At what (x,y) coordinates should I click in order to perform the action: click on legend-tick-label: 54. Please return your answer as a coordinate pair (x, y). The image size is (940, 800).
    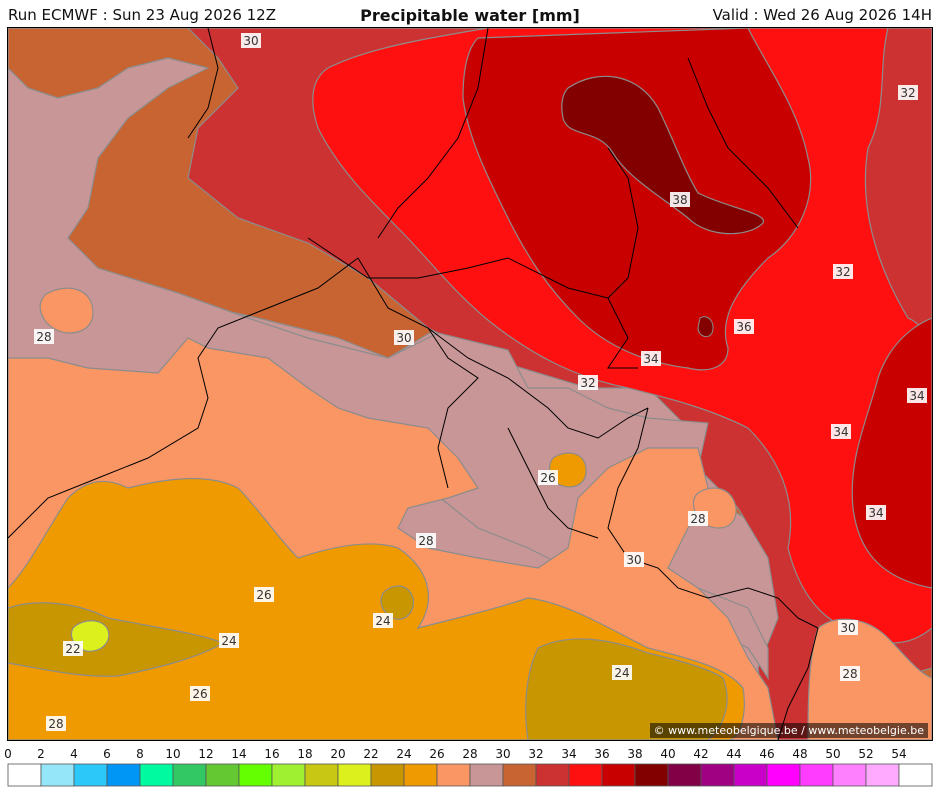
    Looking at the image, I should click on (898, 754).